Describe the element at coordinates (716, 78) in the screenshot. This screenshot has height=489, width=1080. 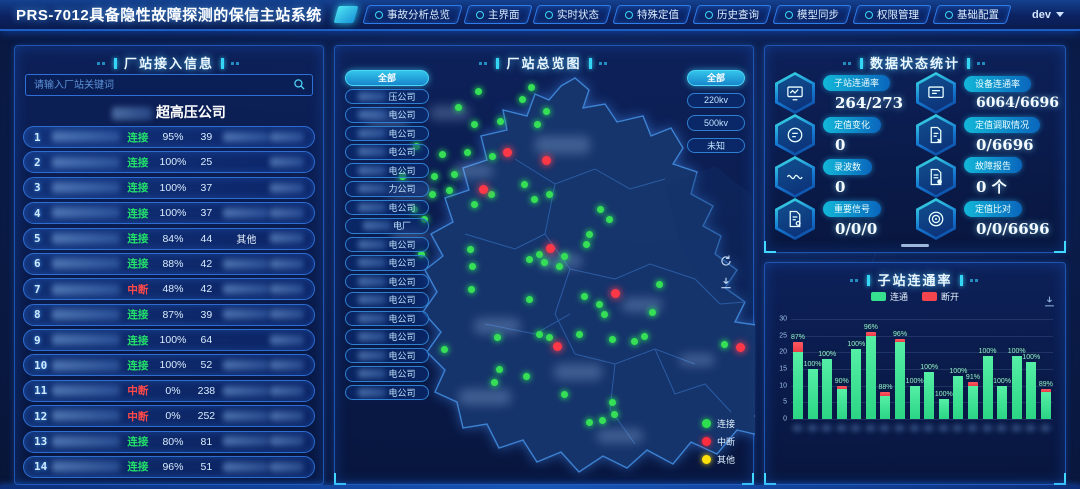
I see `voltage-filter-全部: 全部` at that location.